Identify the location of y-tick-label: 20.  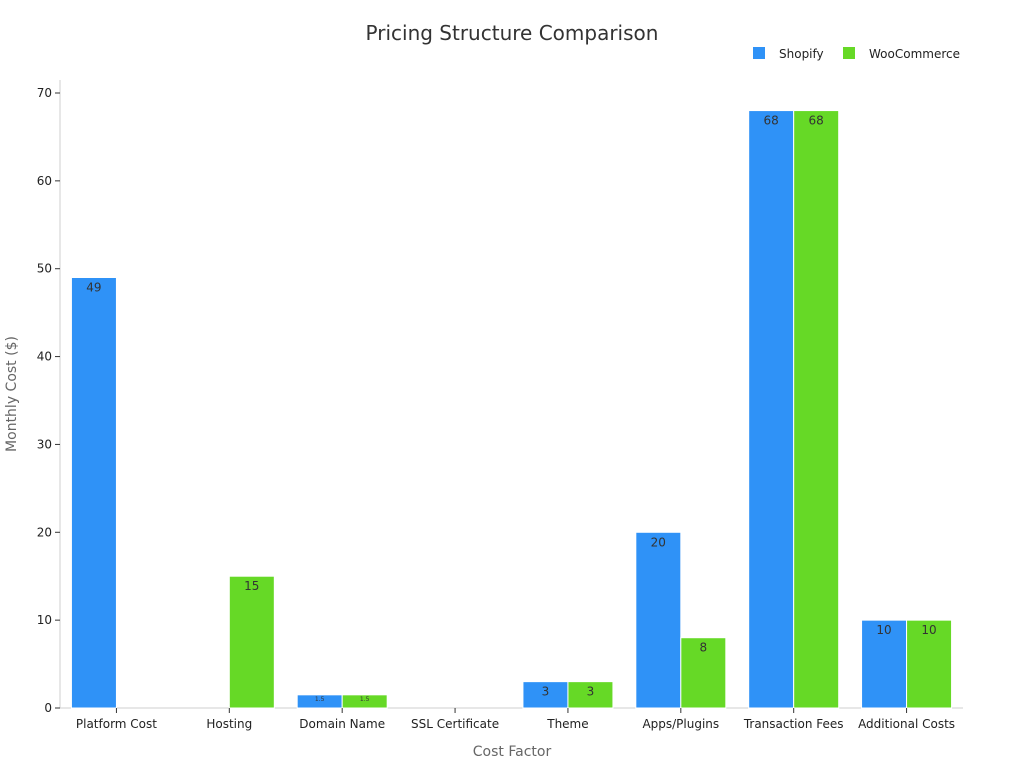
(44, 532).